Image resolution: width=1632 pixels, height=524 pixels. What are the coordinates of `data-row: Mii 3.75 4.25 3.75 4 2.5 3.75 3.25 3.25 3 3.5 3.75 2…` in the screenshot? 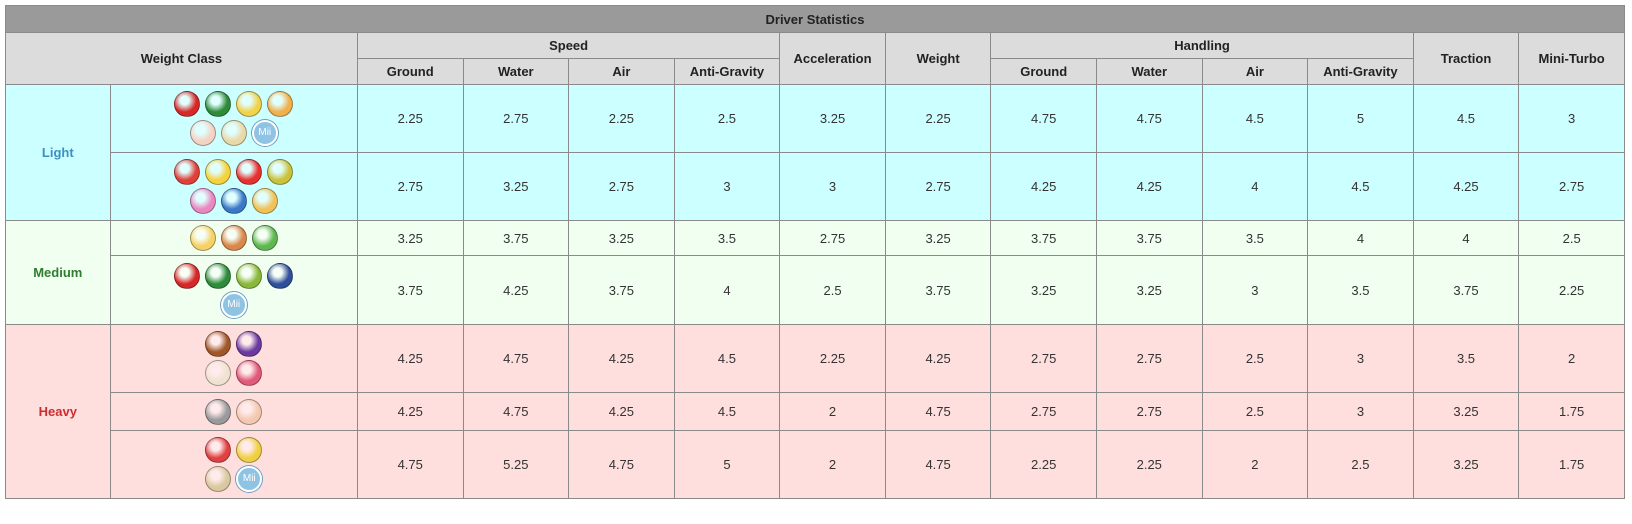 It's located at (815, 290).